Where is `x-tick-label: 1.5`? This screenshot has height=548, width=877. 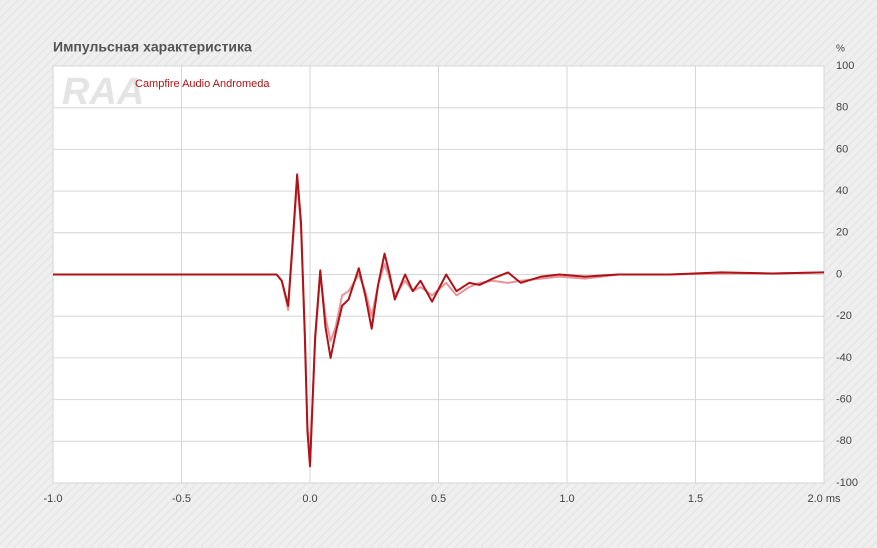 x-tick-label: 1.5 is located at coordinates (695, 499).